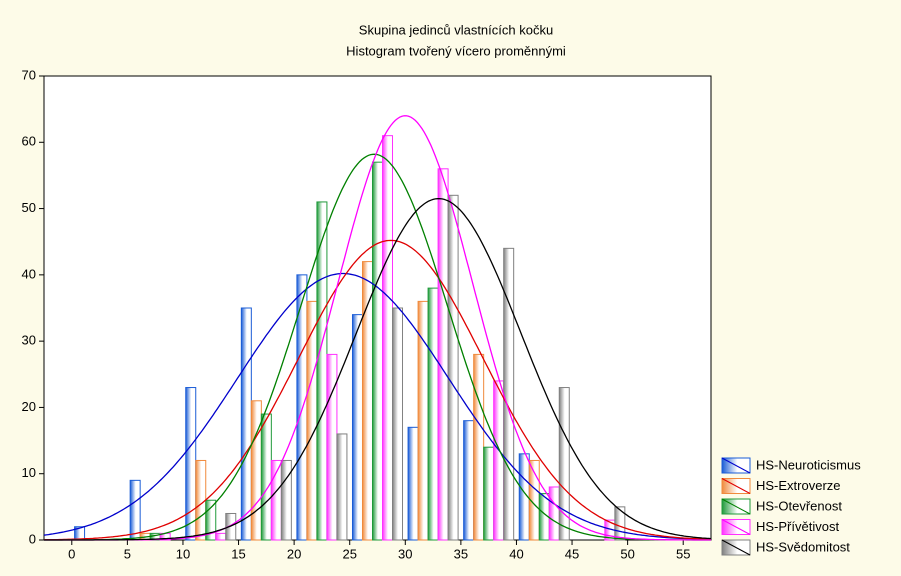 The width and height of the screenshot is (901, 576). Describe the element at coordinates (456, 29) in the screenshot. I see `chart-title: Skupina jedinců vlastnících kočku` at that location.